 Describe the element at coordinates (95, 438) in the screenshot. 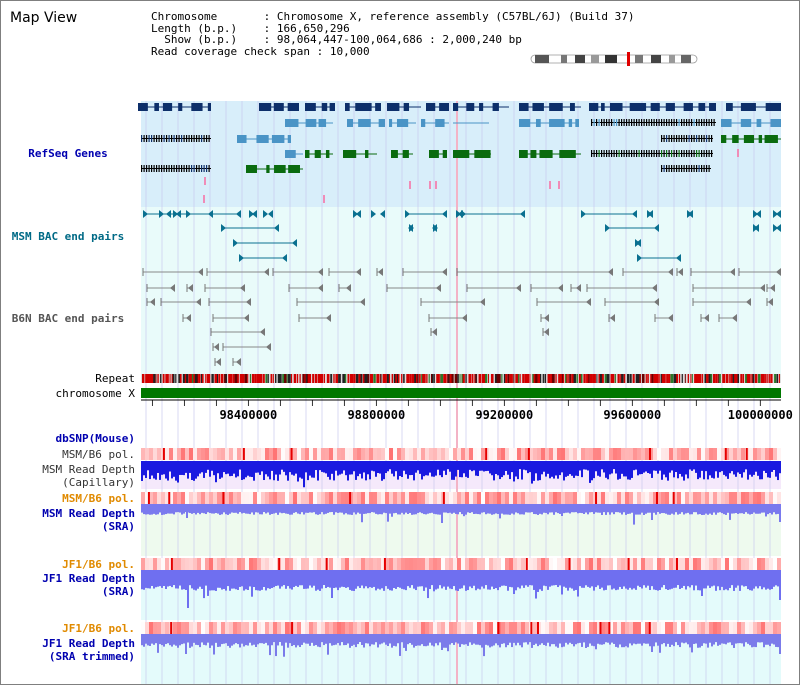

I see `dbsnp-label: dbSNP(Mouse)` at that location.